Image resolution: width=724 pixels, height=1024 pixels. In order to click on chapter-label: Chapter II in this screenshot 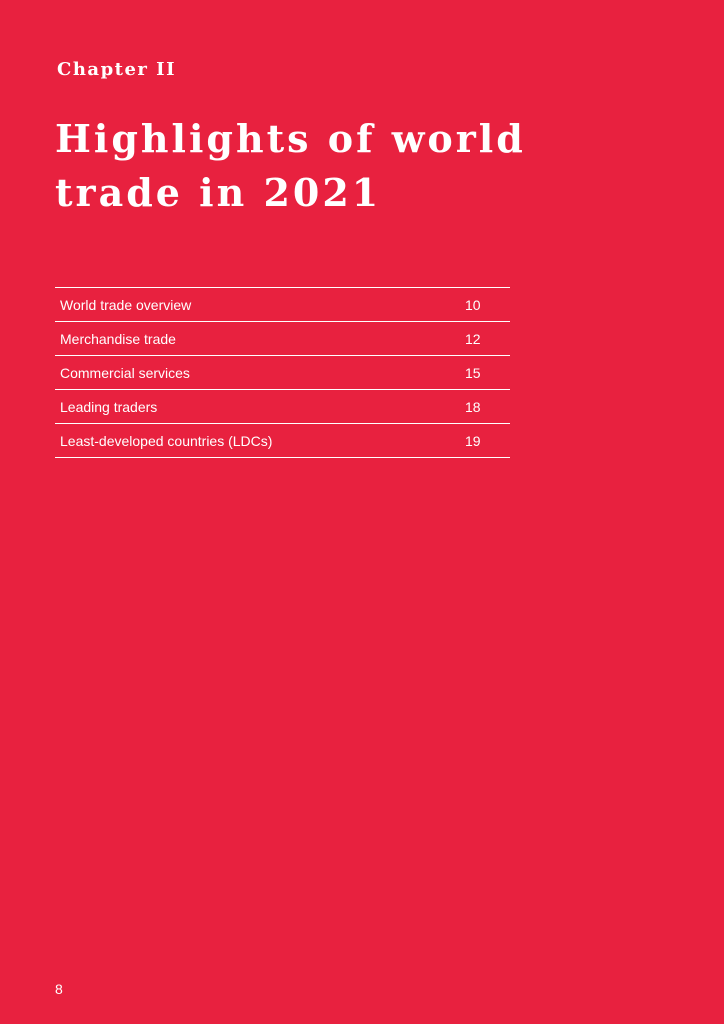, I will do `click(117, 69)`.